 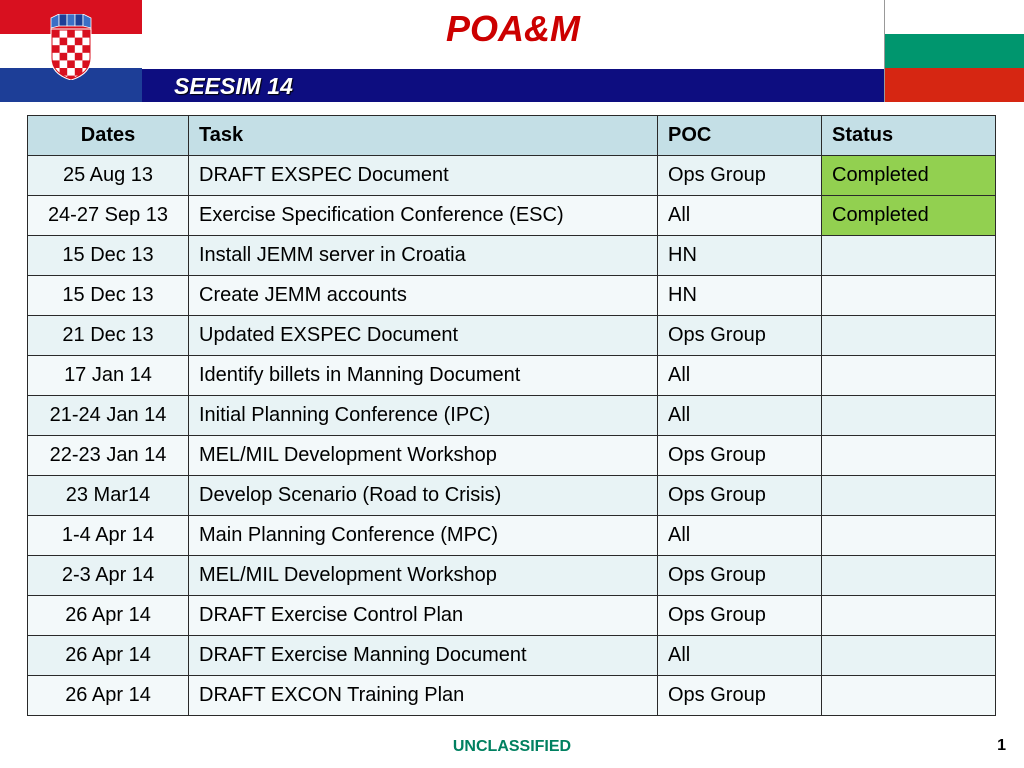 What do you see at coordinates (739, 135) in the screenshot?
I see `column-header-poc: POC` at bounding box center [739, 135].